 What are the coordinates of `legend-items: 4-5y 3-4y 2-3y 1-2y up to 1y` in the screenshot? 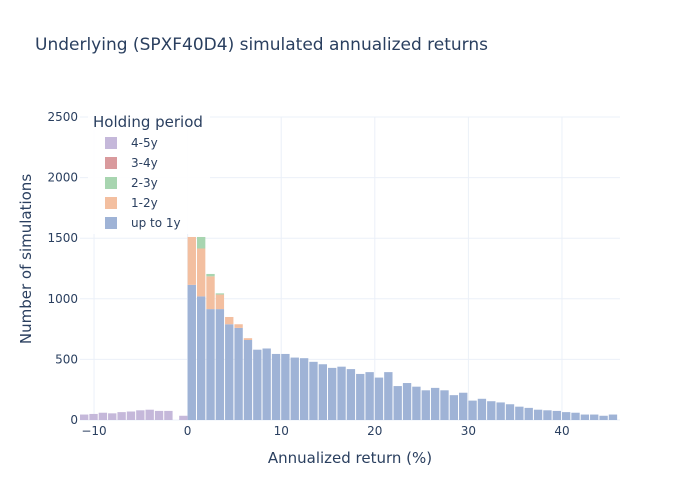 It's located at (143, 183).